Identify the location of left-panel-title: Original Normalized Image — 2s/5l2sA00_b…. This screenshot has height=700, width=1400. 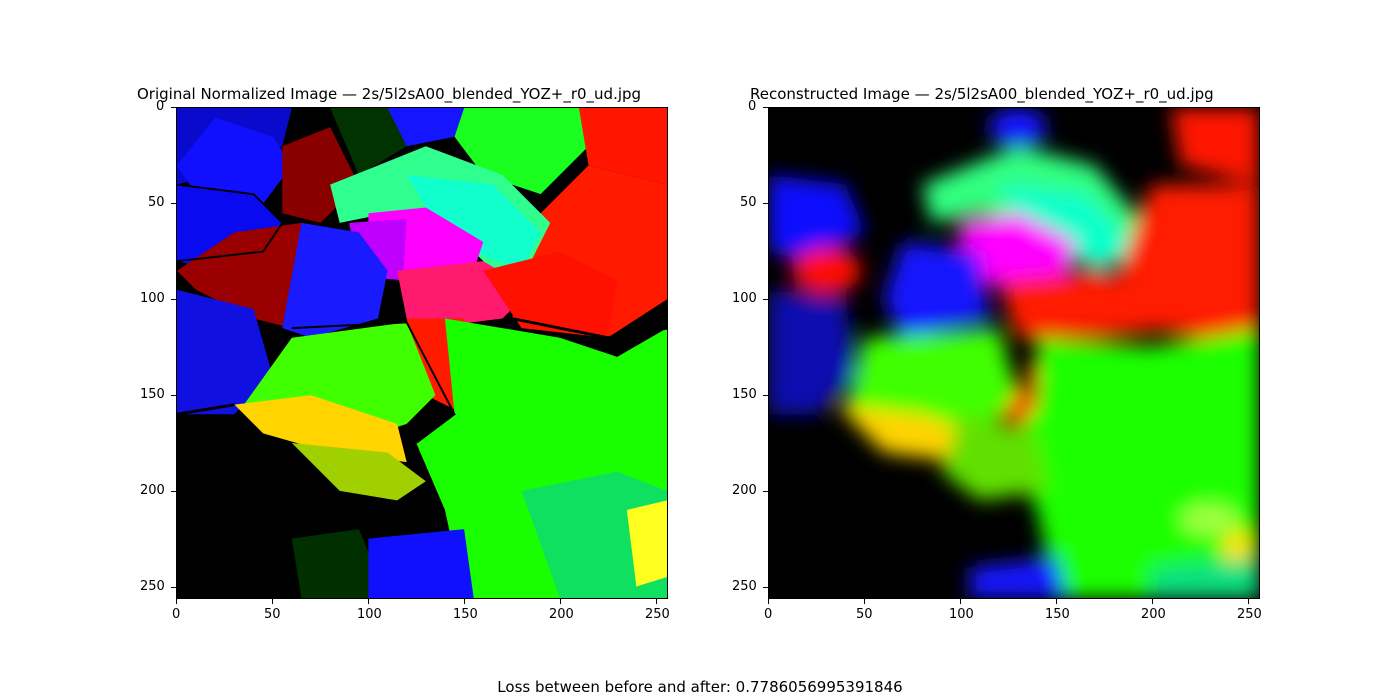
(389, 94).